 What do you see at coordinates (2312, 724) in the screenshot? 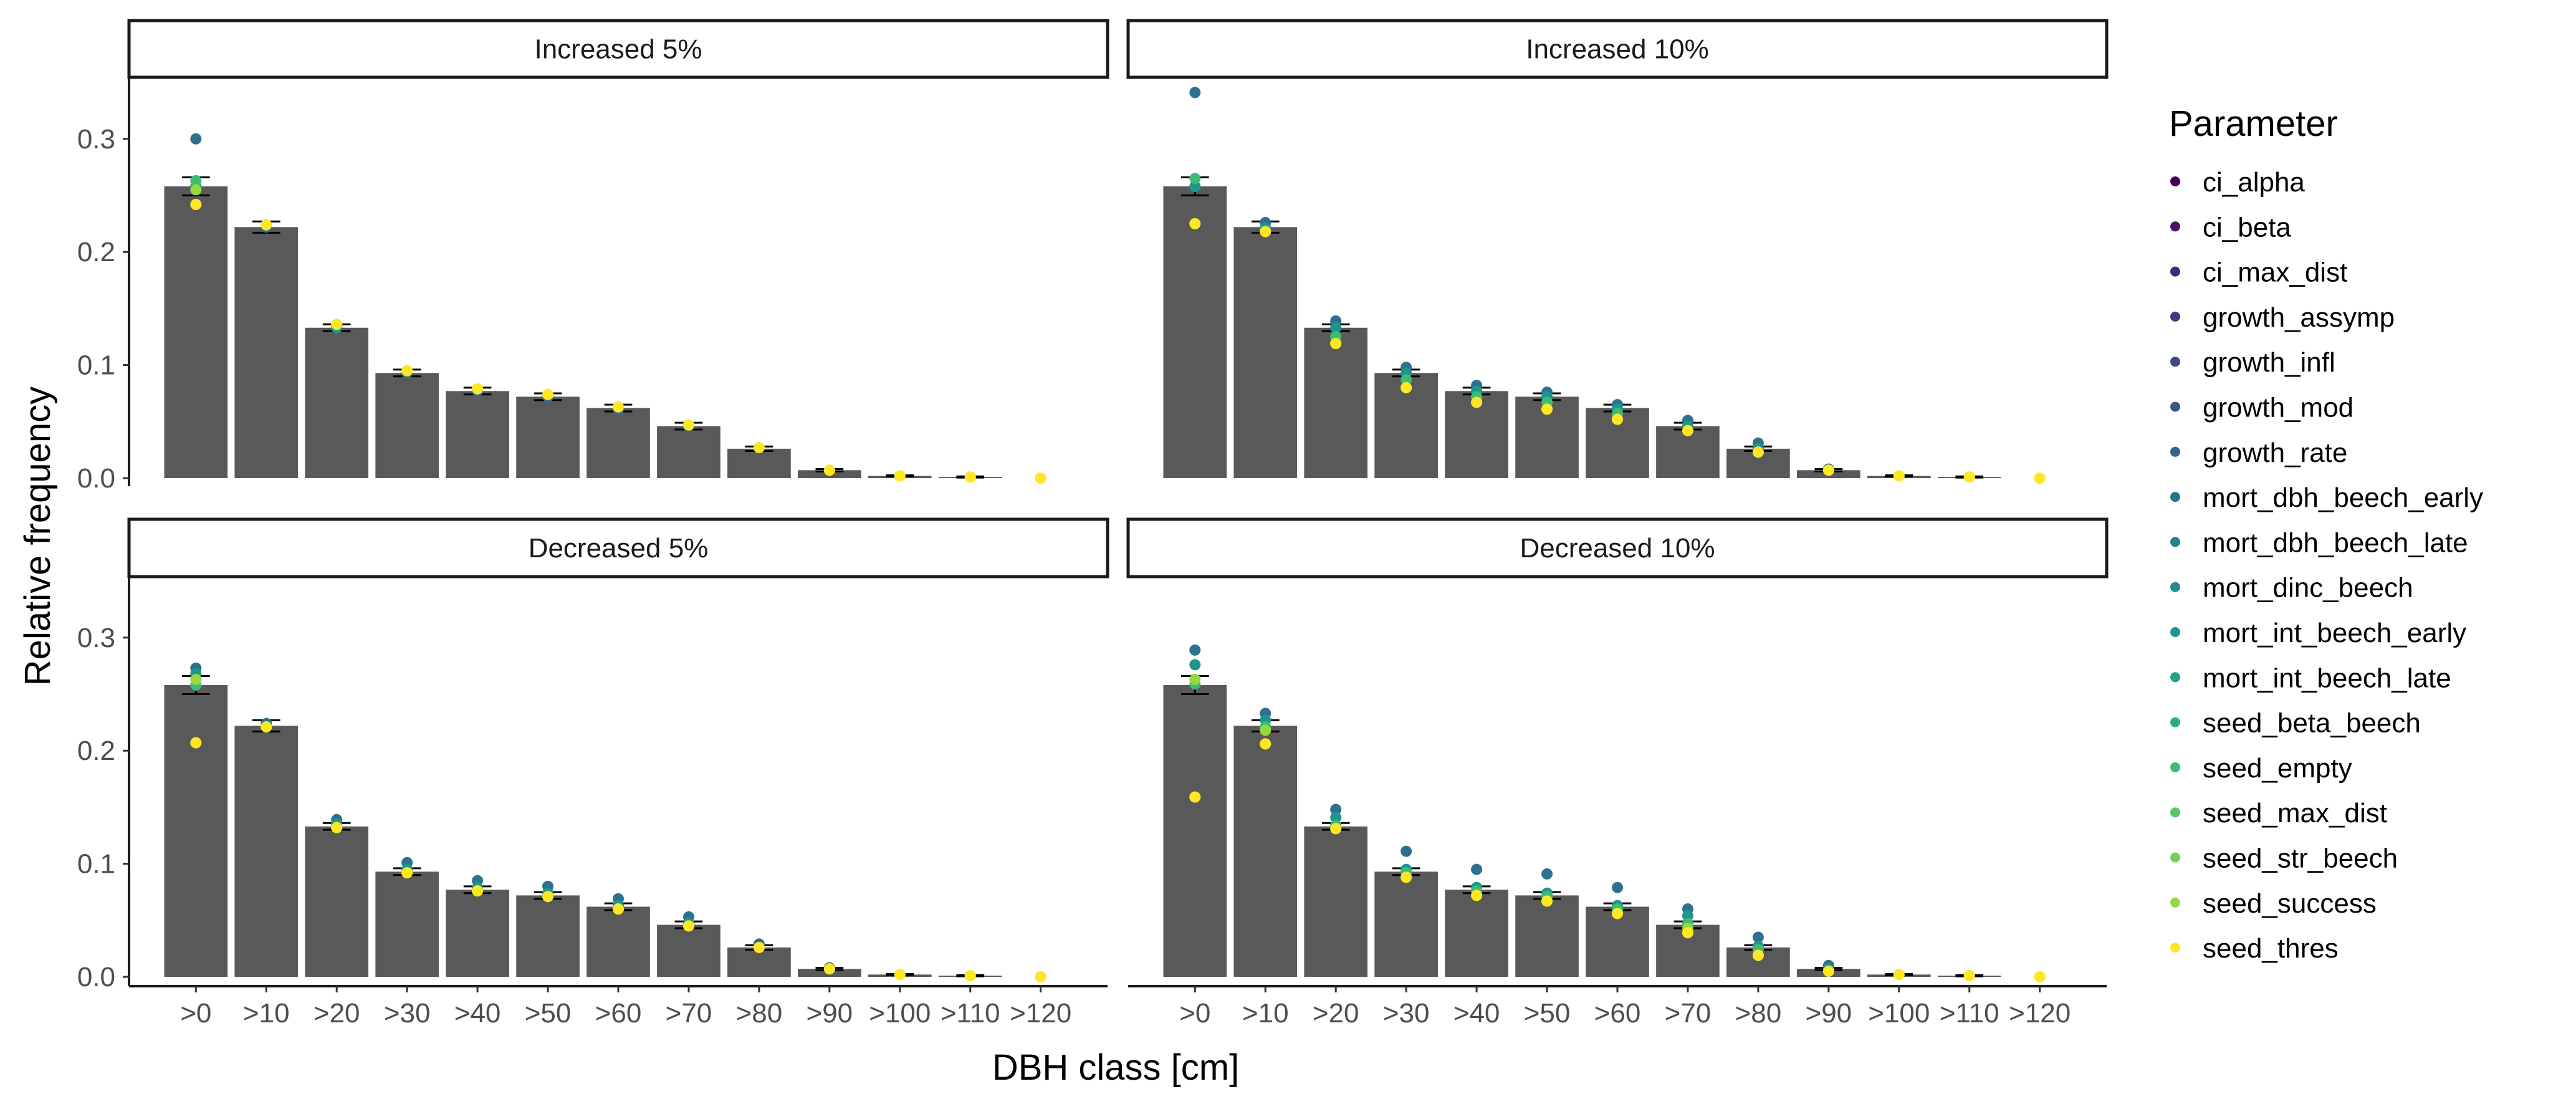
I see `legend-label: seed_beta_beech` at bounding box center [2312, 724].